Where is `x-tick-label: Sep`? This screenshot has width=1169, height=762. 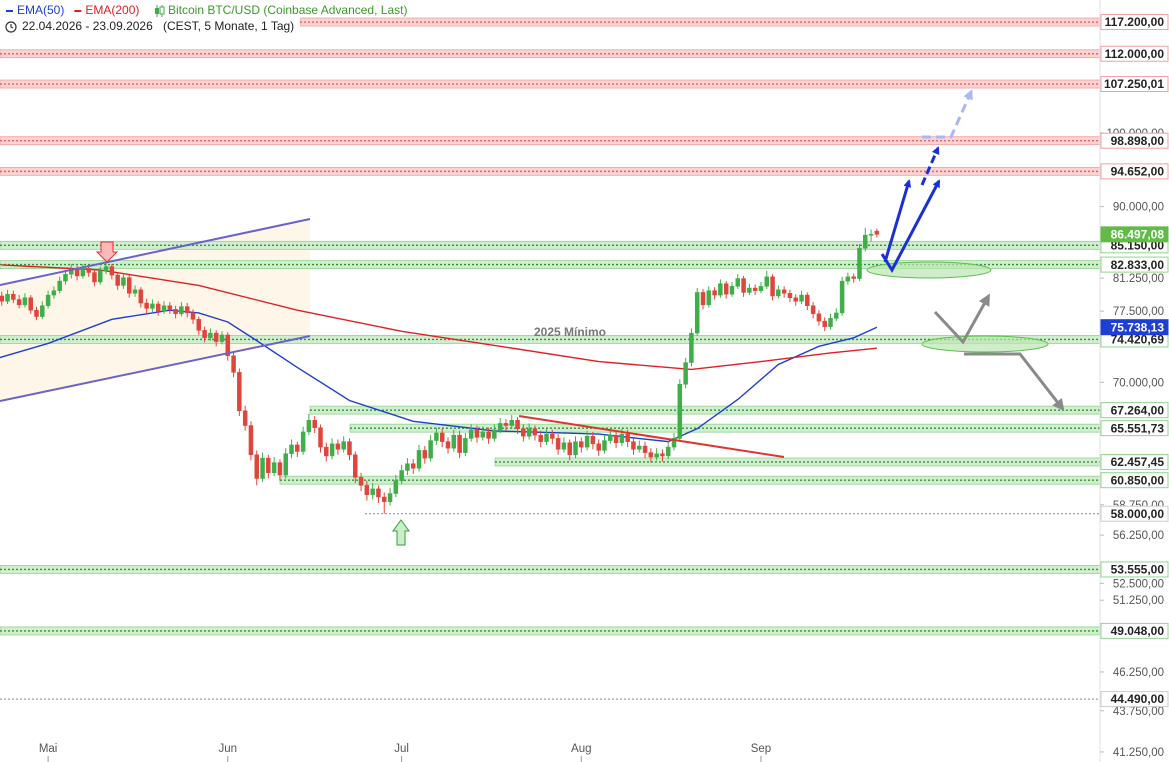
x-tick-label: Sep is located at coordinates (761, 749).